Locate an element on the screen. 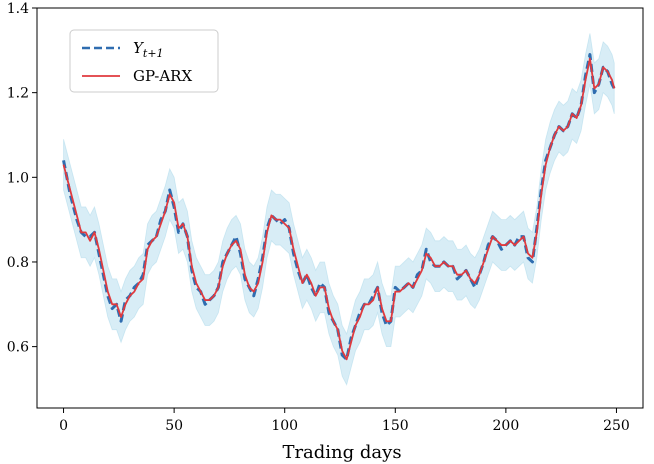  y-tick-label: 1.2 is located at coordinates (18, 94).